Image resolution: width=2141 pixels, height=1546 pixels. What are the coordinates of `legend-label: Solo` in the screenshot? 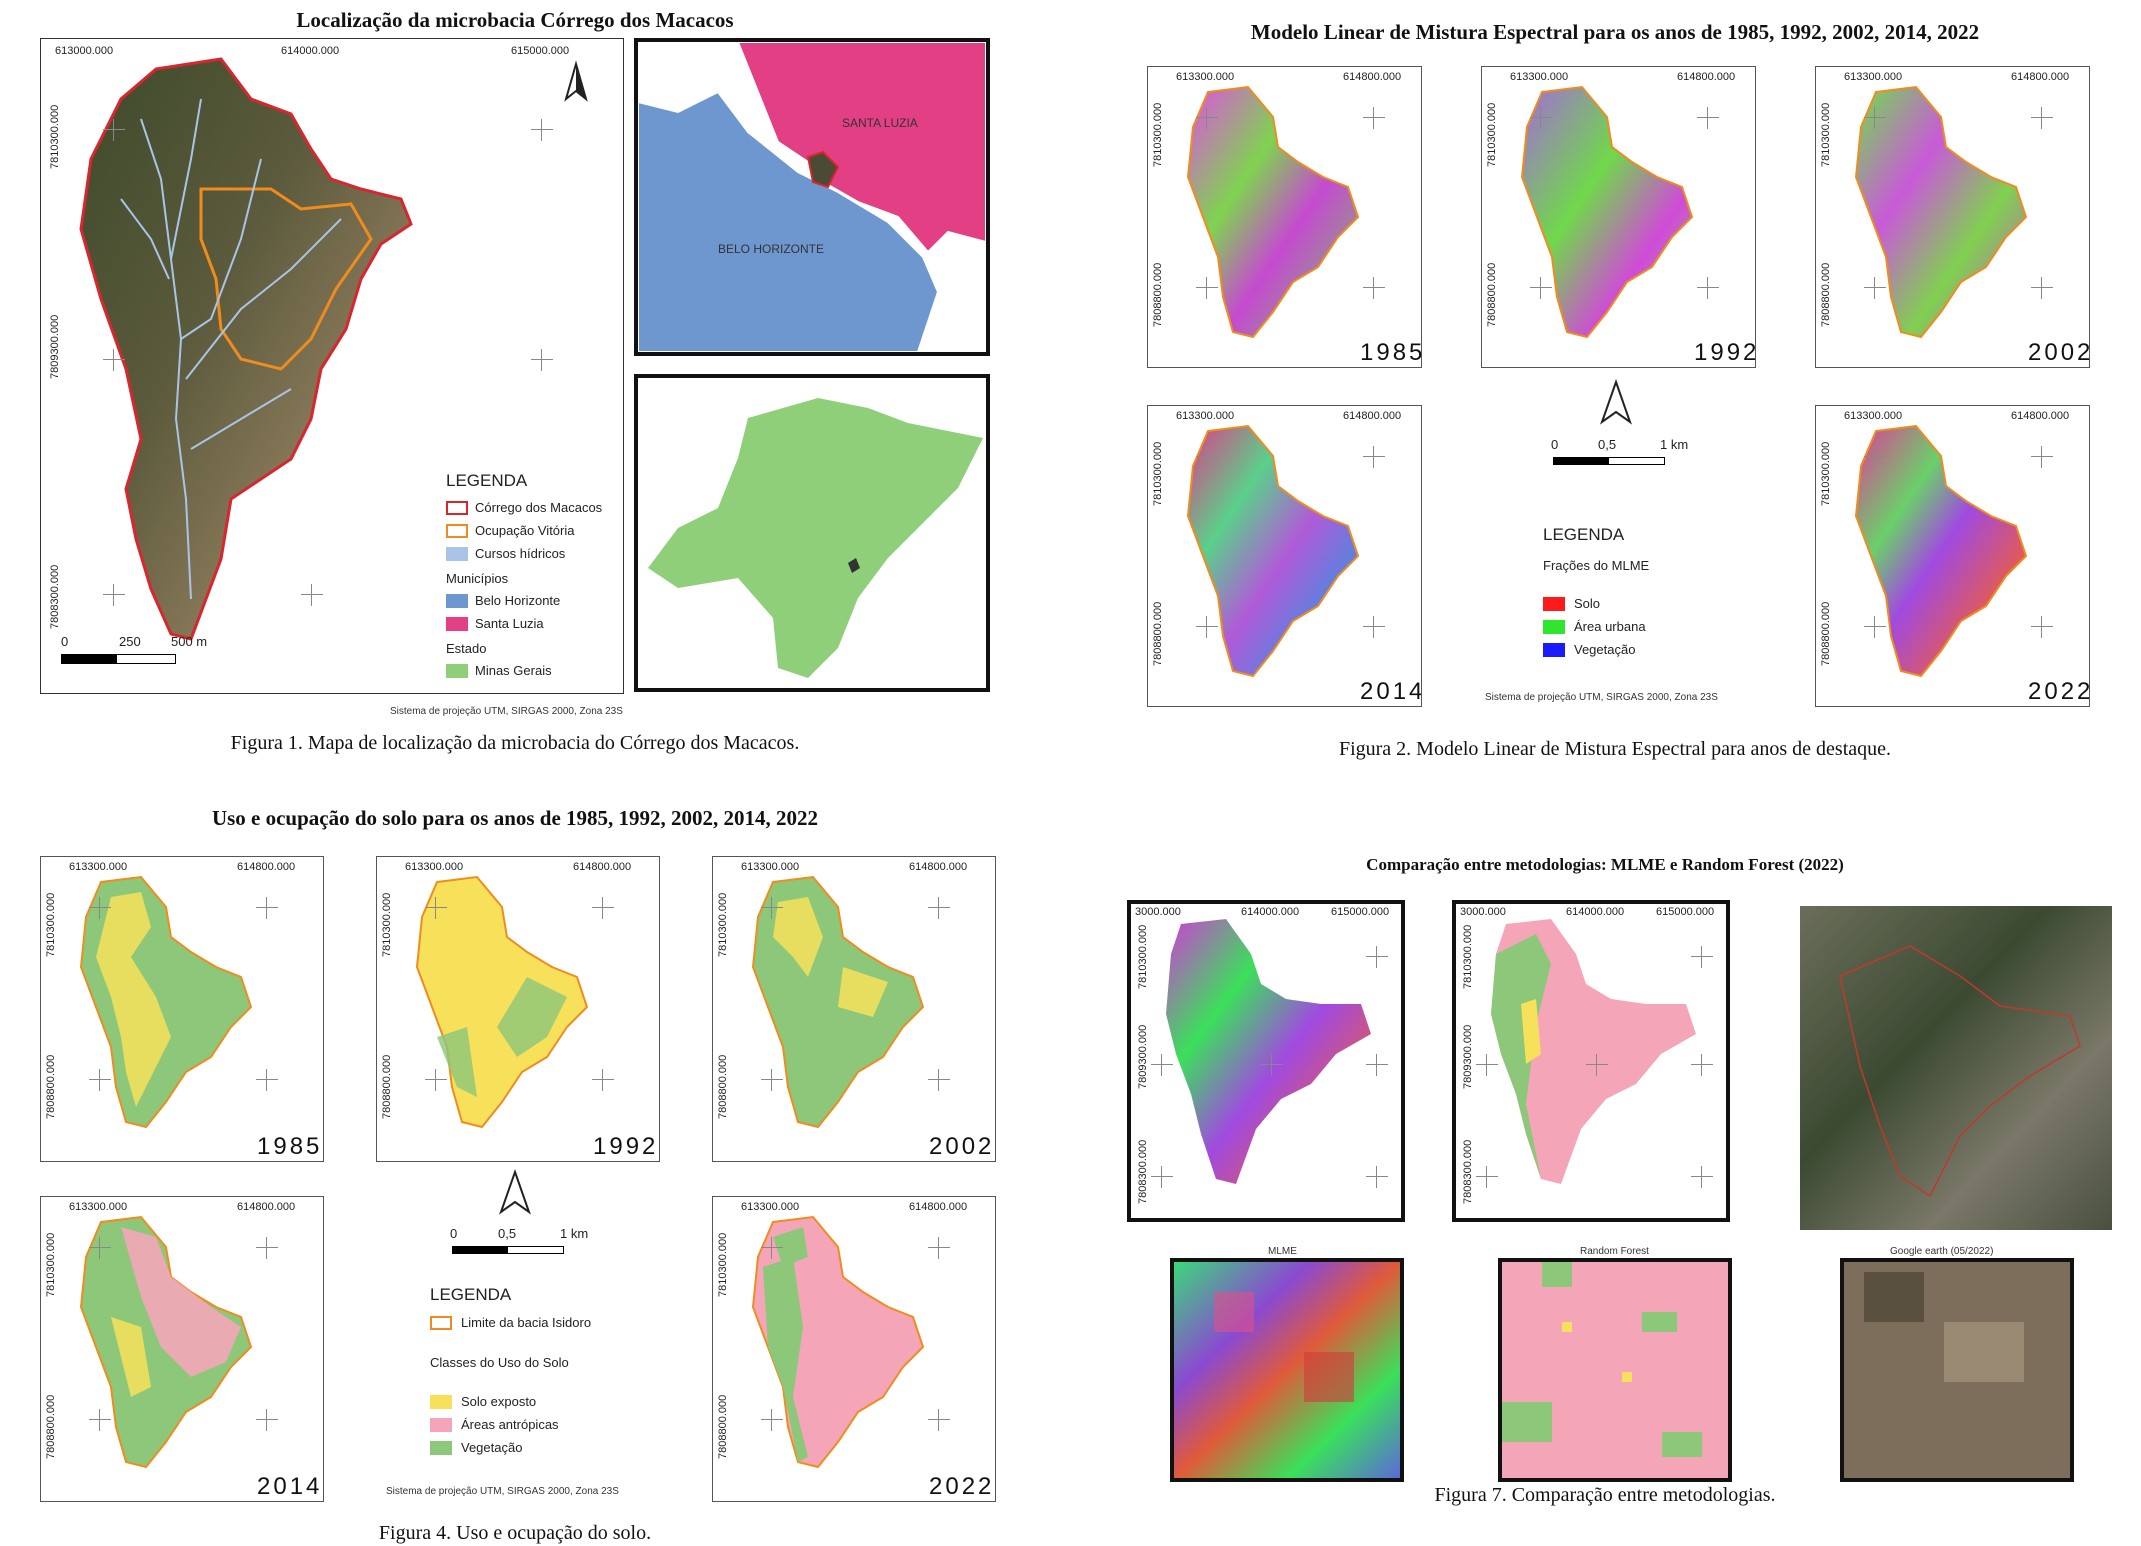 It's located at (1587, 603).